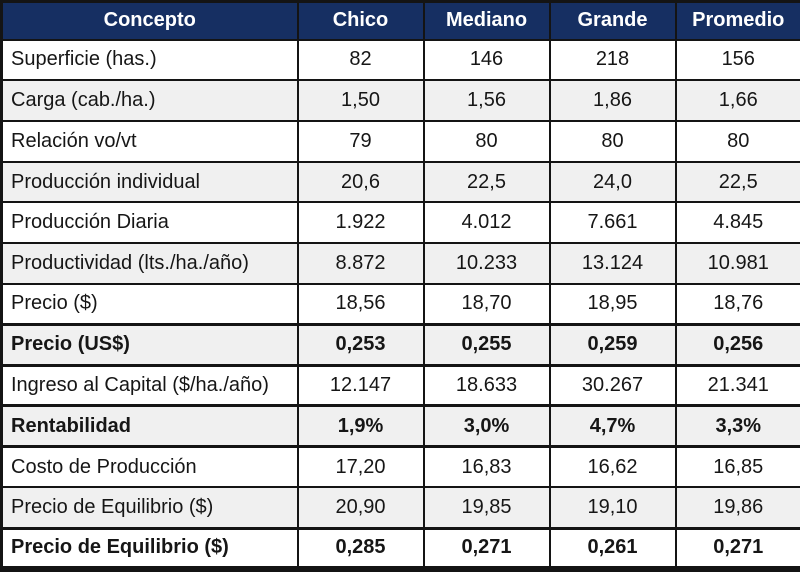 This screenshot has width=800, height=572. I want to click on cell-value: 18,56, so click(360, 304).